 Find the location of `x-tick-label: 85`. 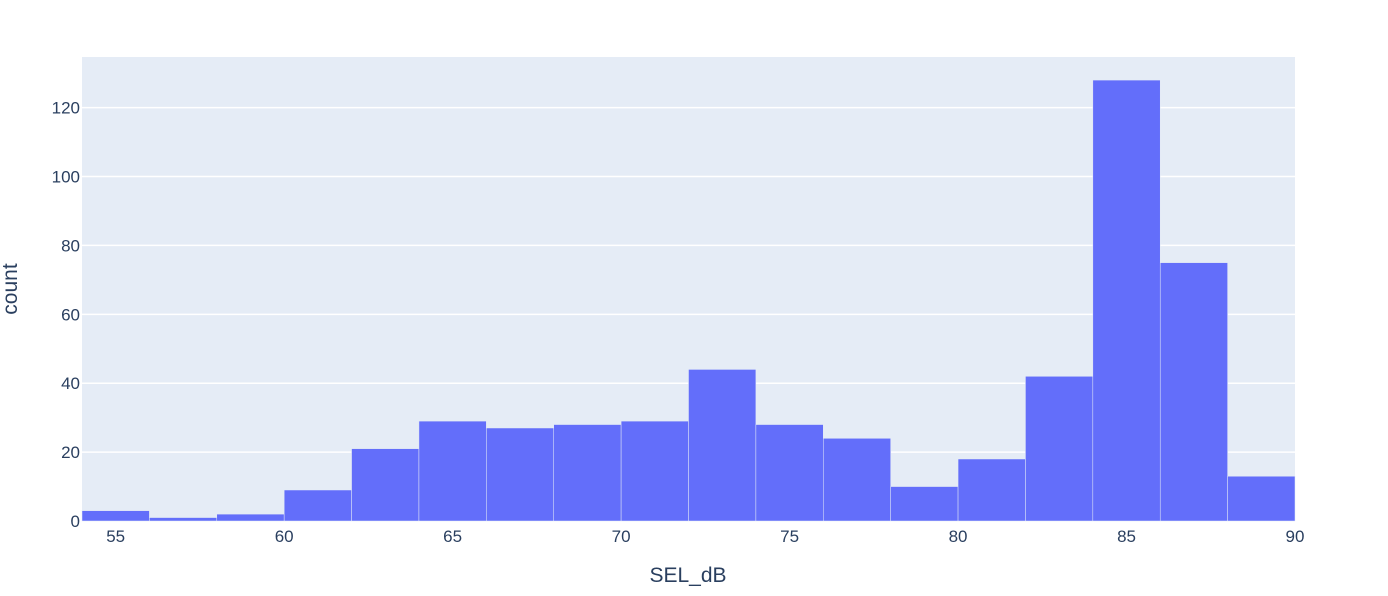

x-tick-label: 85 is located at coordinates (1126, 536).